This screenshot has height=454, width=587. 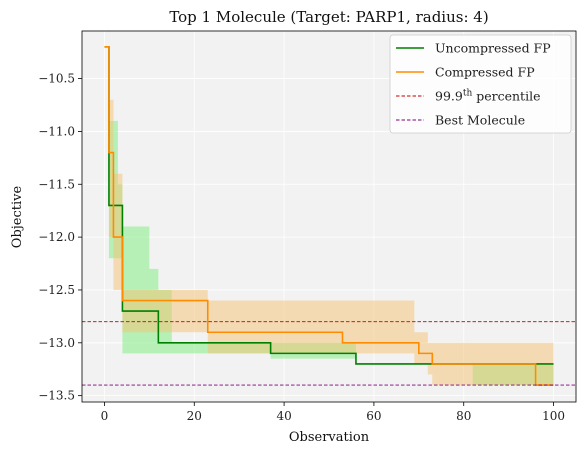 I want to click on legend-best-label: Best Molecule, so click(x=480, y=120).